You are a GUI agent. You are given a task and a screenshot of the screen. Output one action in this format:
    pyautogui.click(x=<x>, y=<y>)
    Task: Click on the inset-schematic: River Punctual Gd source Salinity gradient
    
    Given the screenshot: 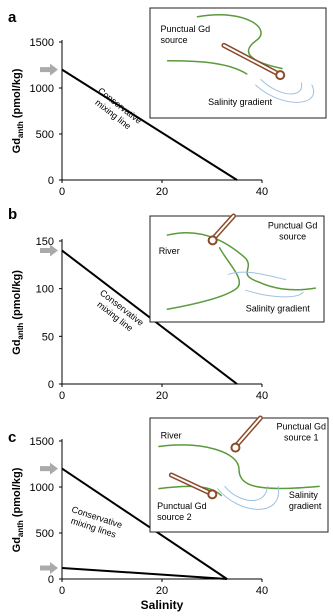 What is the action you would take?
    pyautogui.click(x=237, y=268)
    